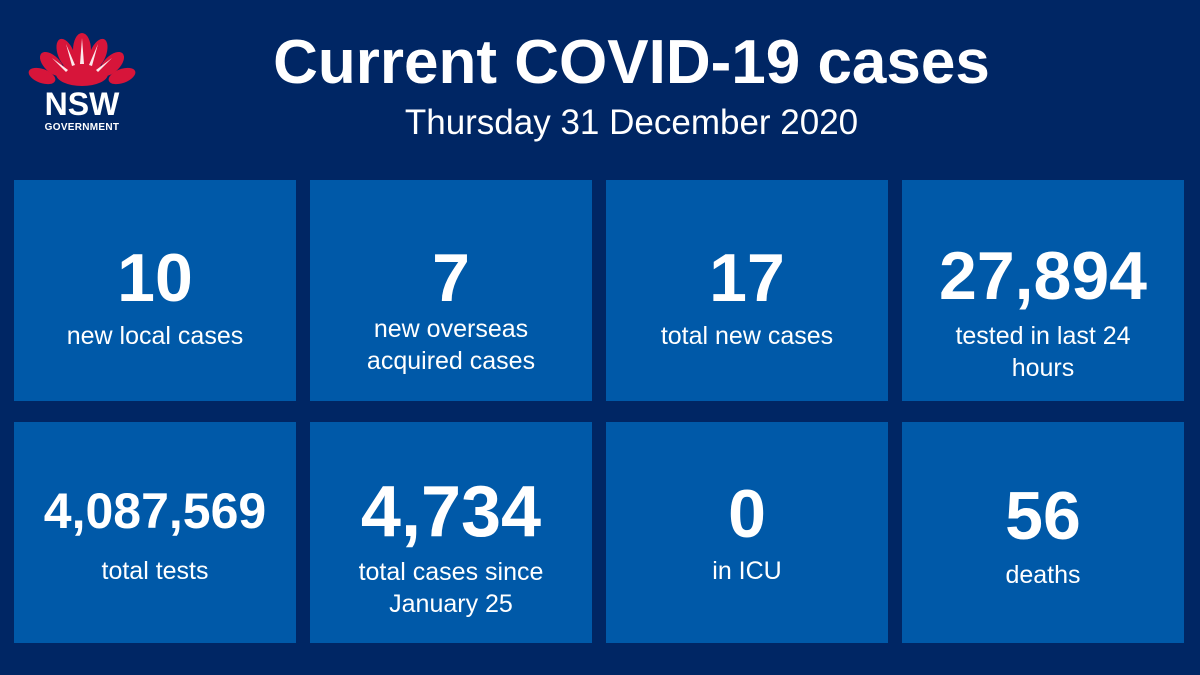 The image size is (1200, 675). I want to click on stat-label: total cases since January 25, so click(451, 588).